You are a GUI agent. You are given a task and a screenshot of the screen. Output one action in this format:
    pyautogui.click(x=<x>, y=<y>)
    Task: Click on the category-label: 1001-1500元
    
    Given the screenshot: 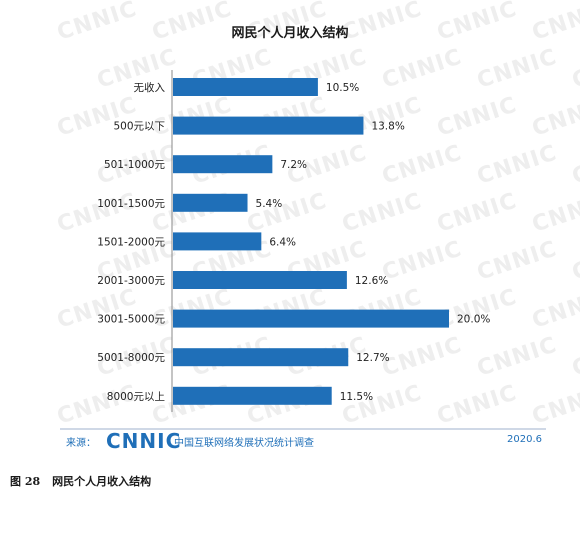 What is the action you would take?
    pyautogui.click(x=131, y=204)
    